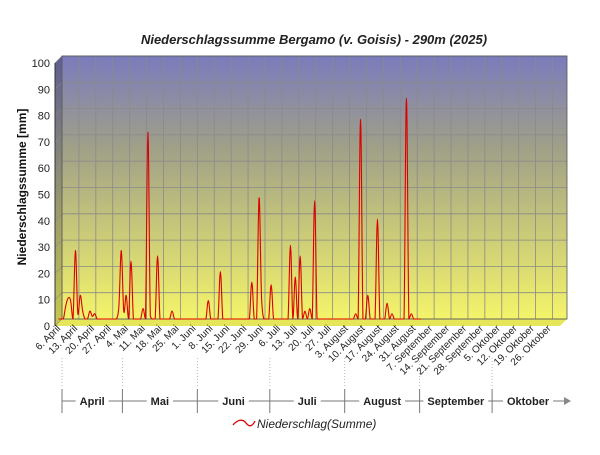  What do you see at coordinates (44, 117) in the screenshot?
I see `y-tick-label: 80` at bounding box center [44, 117].